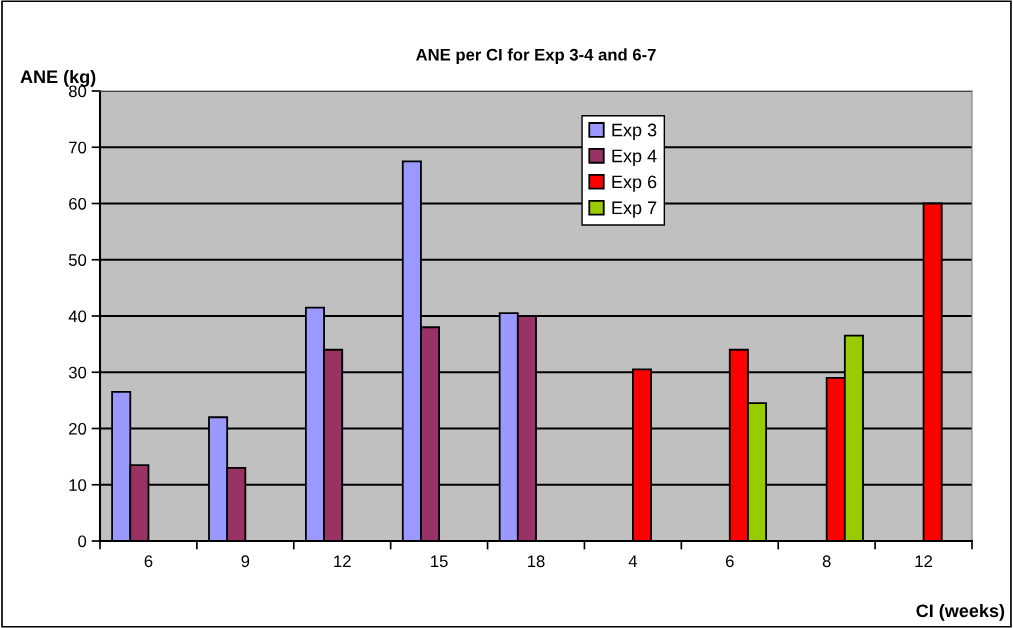  Describe the element at coordinates (82, 541) in the screenshot. I see `y-tick-label: 0` at that location.